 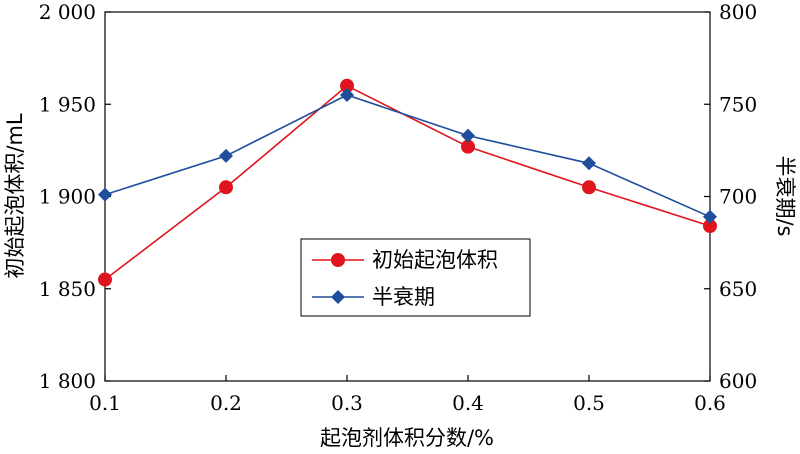 What do you see at coordinates (589, 403) in the screenshot?
I see `x-tick-label: 0.5` at bounding box center [589, 403].